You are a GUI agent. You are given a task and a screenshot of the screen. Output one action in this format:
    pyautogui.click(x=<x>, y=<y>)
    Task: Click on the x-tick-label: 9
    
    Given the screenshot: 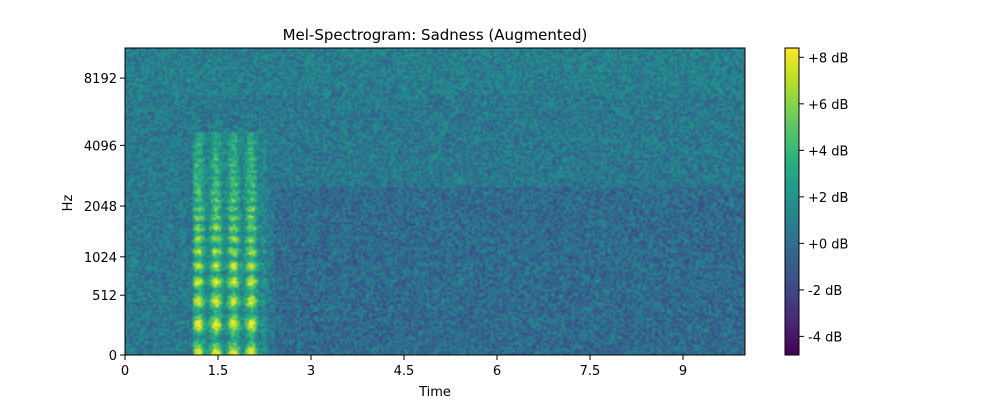 What is the action you would take?
    pyautogui.click(x=683, y=371)
    